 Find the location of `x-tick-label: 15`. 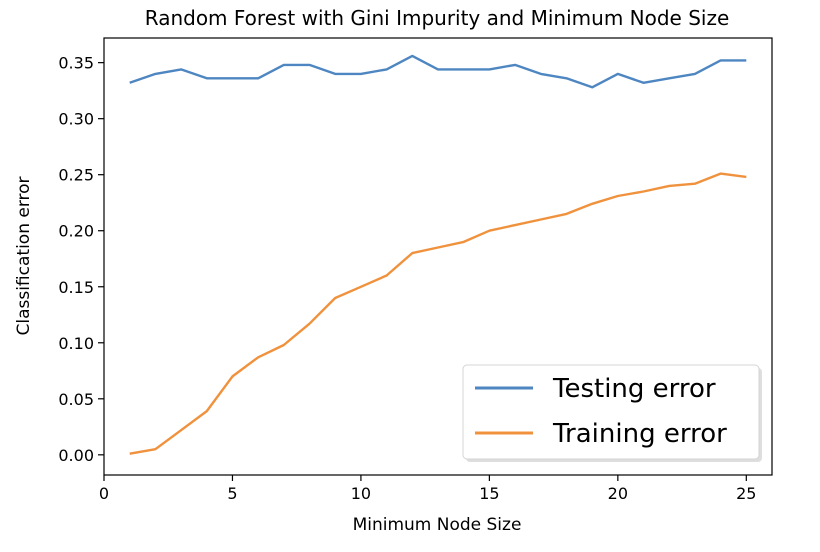

x-tick-label: 15 is located at coordinates (489, 493).